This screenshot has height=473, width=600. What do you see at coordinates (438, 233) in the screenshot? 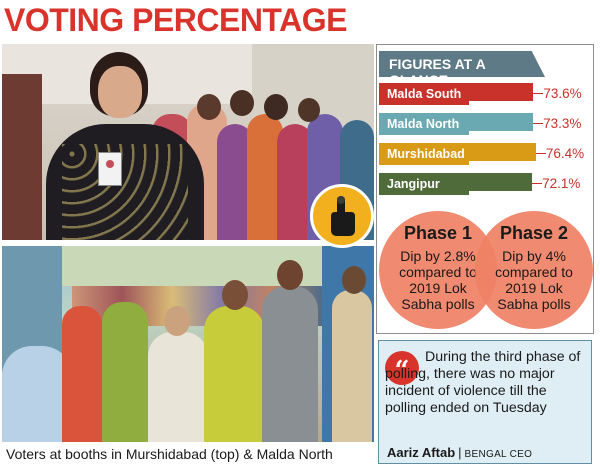
I see `phase-1-title: Phase 1` at bounding box center [438, 233].